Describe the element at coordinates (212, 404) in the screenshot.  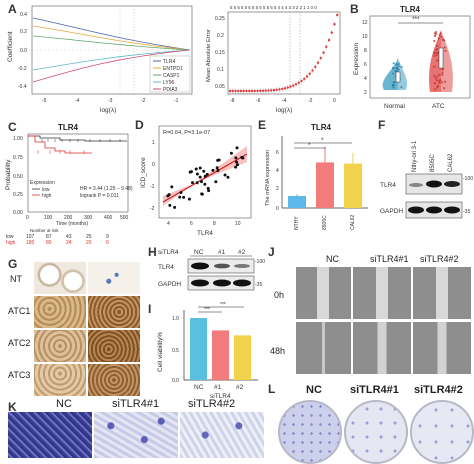
I see `k-col-sitlr4-2: siTLR4#2` at that location.